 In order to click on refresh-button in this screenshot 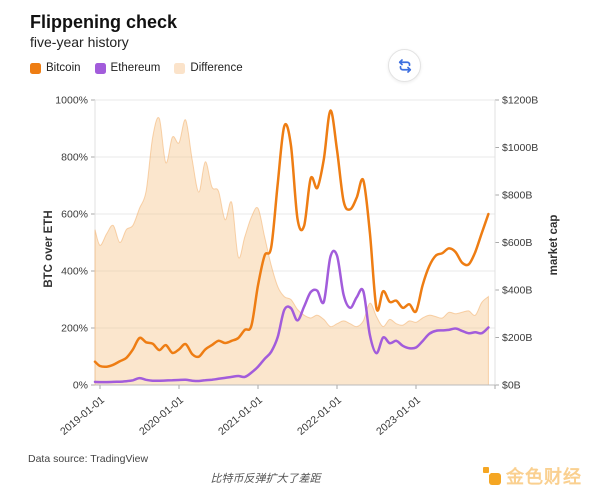, I will do `click(404, 65)`.